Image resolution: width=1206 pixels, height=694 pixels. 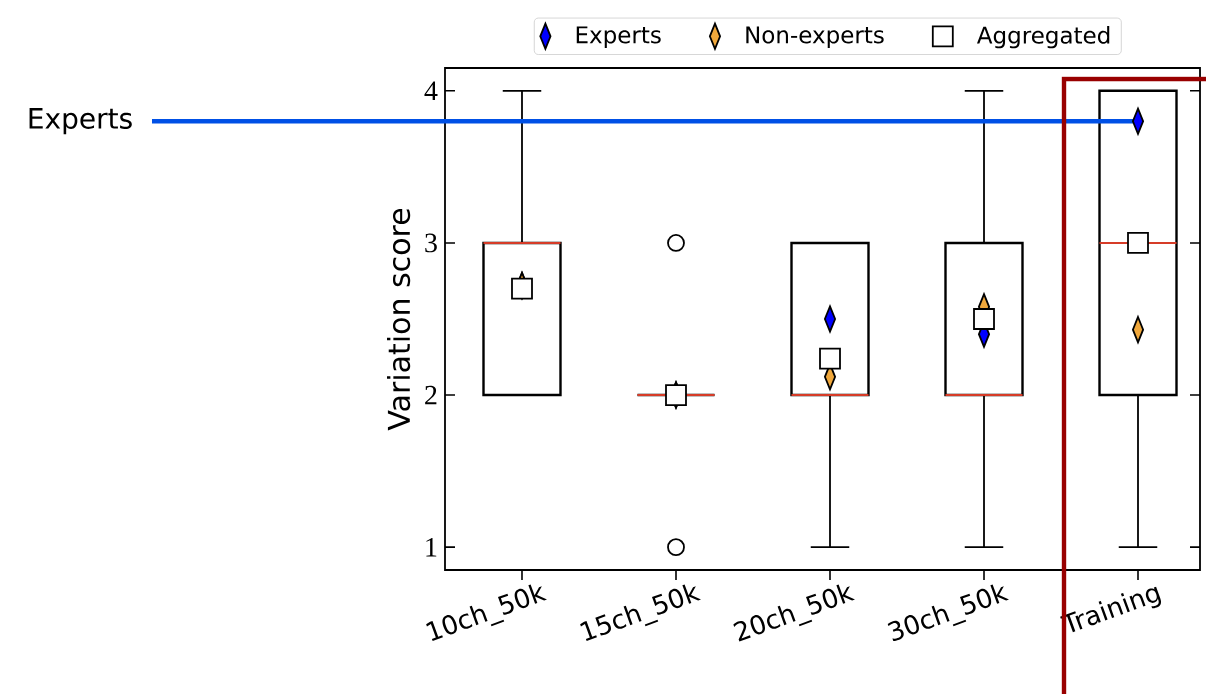 What do you see at coordinates (815, 37) in the screenshot?
I see `legend-label: Non-experts` at bounding box center [815, 37].